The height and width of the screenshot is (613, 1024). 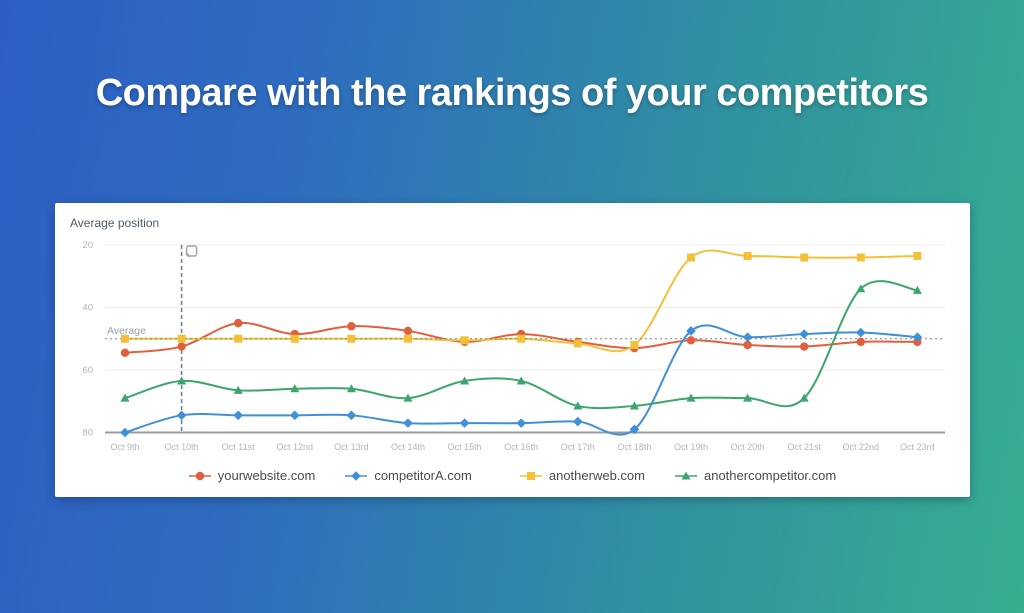 I want to click on legend-item-anothercompetitor.com: anothercompetitor.com, so click(x=755, y=475).